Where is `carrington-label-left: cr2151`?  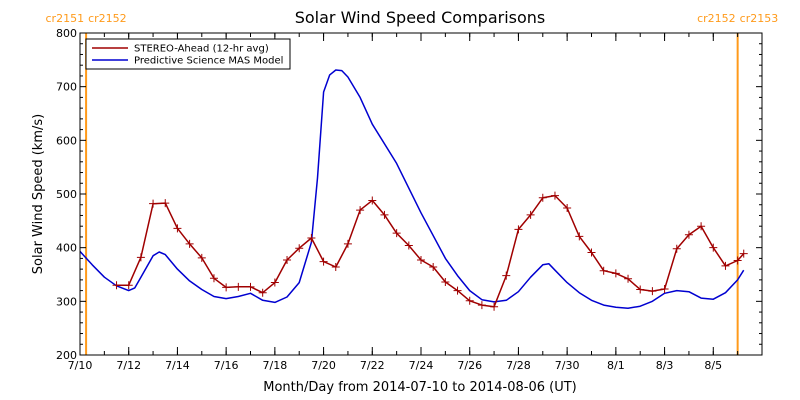
carrington-label-left: cr2151 is located at coordinates (65, 18).